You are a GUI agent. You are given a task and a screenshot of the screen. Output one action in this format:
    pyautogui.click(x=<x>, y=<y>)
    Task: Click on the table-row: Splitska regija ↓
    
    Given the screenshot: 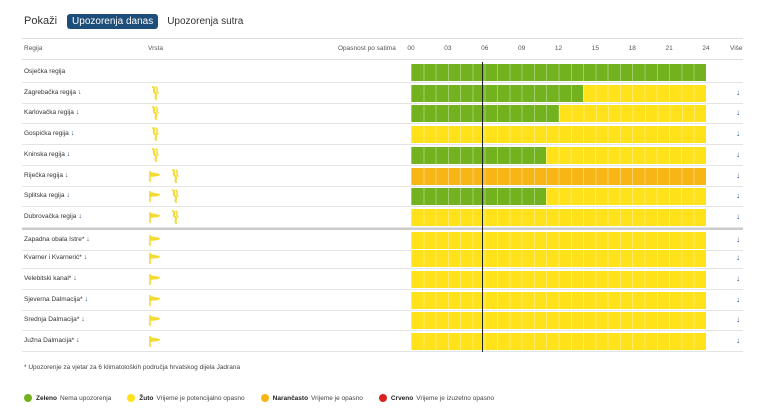 What is the action you would take?
    pyautogui.click(x=382, y=197)
    